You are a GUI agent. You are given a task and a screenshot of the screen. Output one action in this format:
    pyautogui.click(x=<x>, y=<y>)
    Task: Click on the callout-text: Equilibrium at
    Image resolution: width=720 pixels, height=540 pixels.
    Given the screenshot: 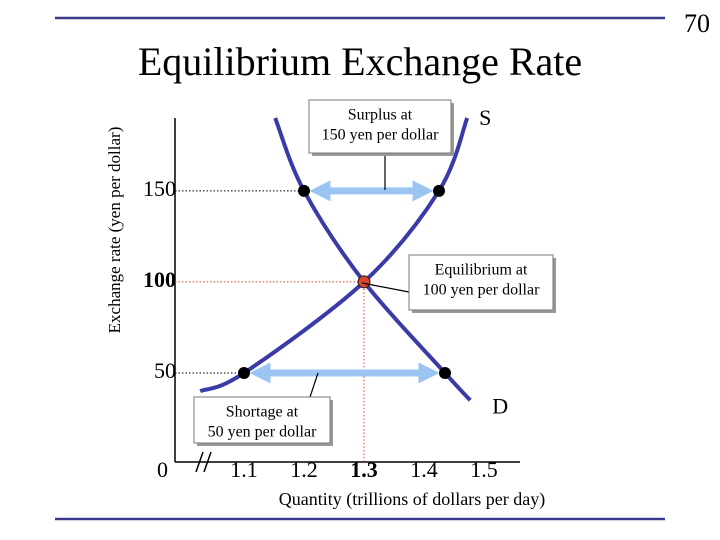 What is the action you would take?
    pyautogui.click(x=481, y=270)
    